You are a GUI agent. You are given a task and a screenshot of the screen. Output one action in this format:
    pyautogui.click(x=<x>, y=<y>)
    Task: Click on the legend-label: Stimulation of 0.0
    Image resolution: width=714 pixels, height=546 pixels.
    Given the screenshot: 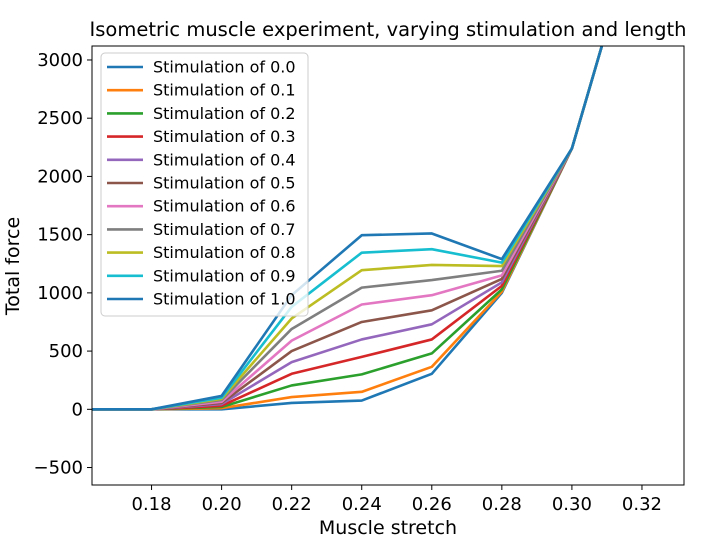 What is the action you would take?
    pyautogui.click(x=224, y=67)
    